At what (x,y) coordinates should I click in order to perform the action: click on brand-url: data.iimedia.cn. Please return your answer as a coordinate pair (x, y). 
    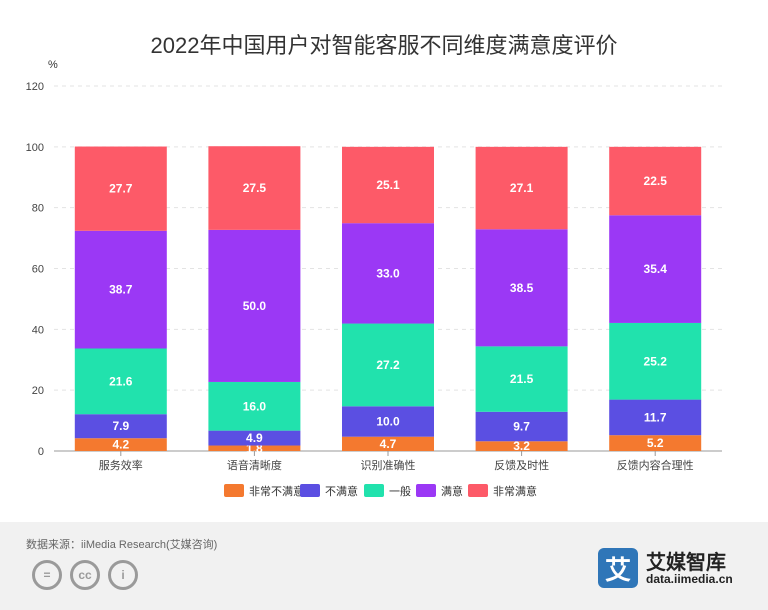
    Looking at the image, I should click on (689, 579).